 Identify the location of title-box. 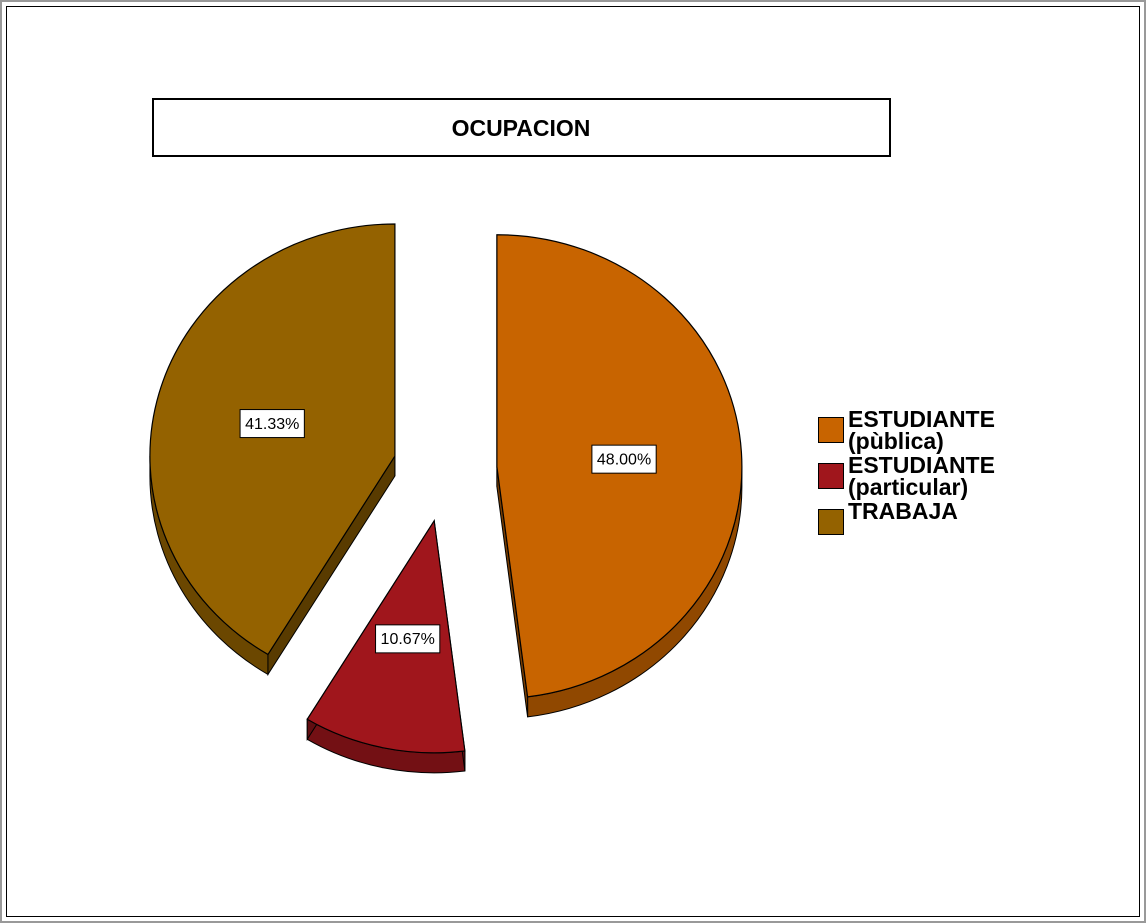
(521, 127).